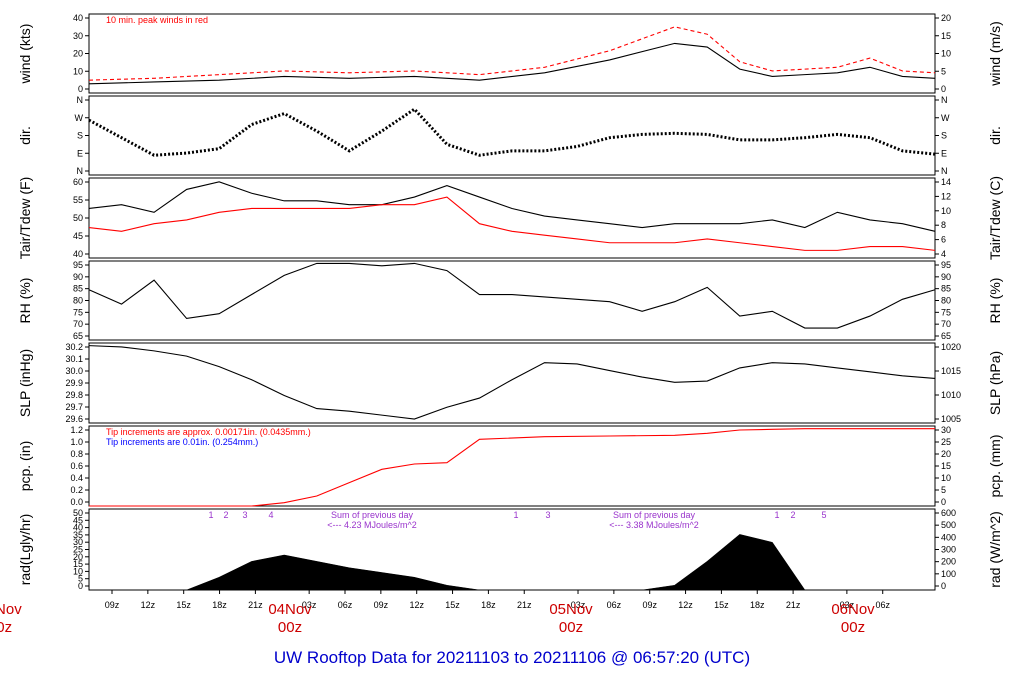 The height and width of the screenshot is (700, 1024). I want to click on ytick-label-right-temp: 4, so click(943, 254).